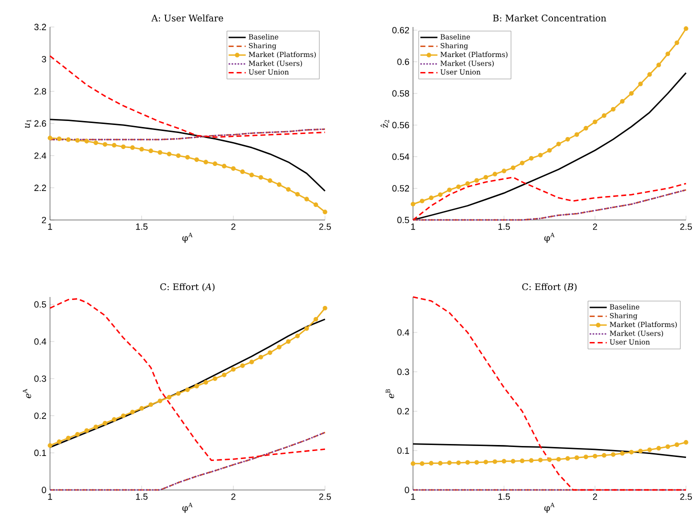  Describe the element at coordinates (549, 287) in the screenshot. I see `chart-title: C: Effort (B)` at that location.